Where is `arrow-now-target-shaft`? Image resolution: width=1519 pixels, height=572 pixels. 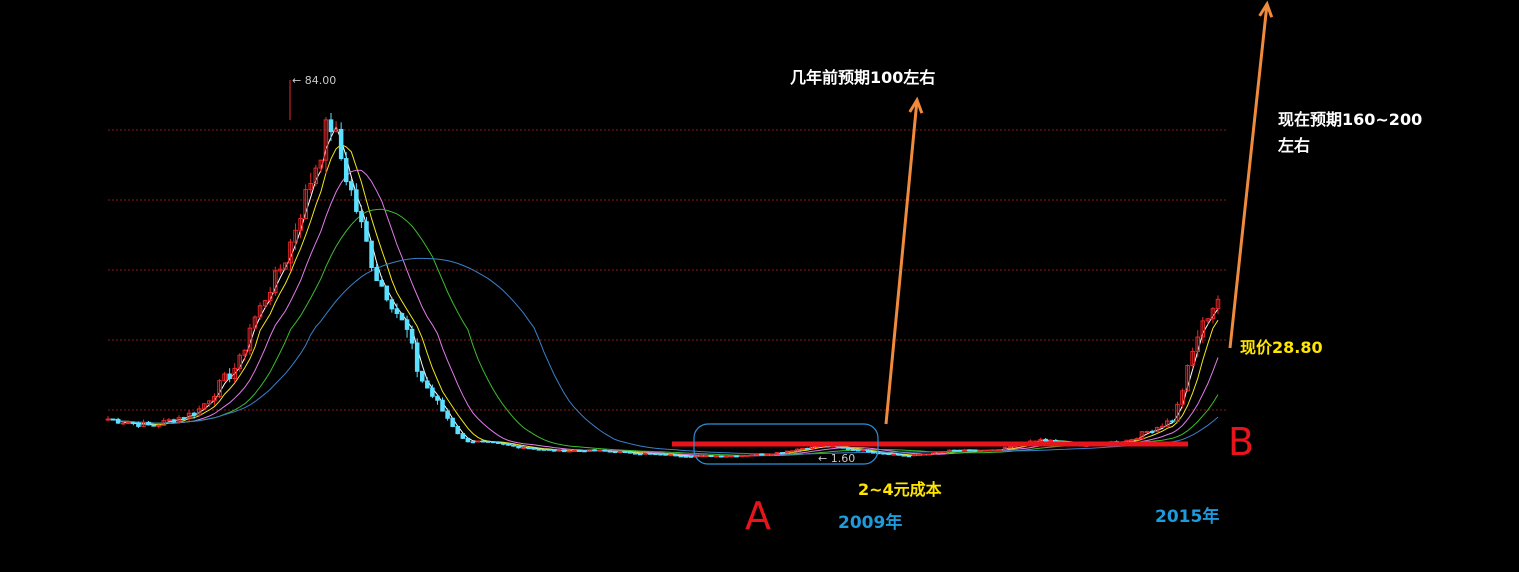 arrow-now-target-shaft is located at coordinates (1248, 176).